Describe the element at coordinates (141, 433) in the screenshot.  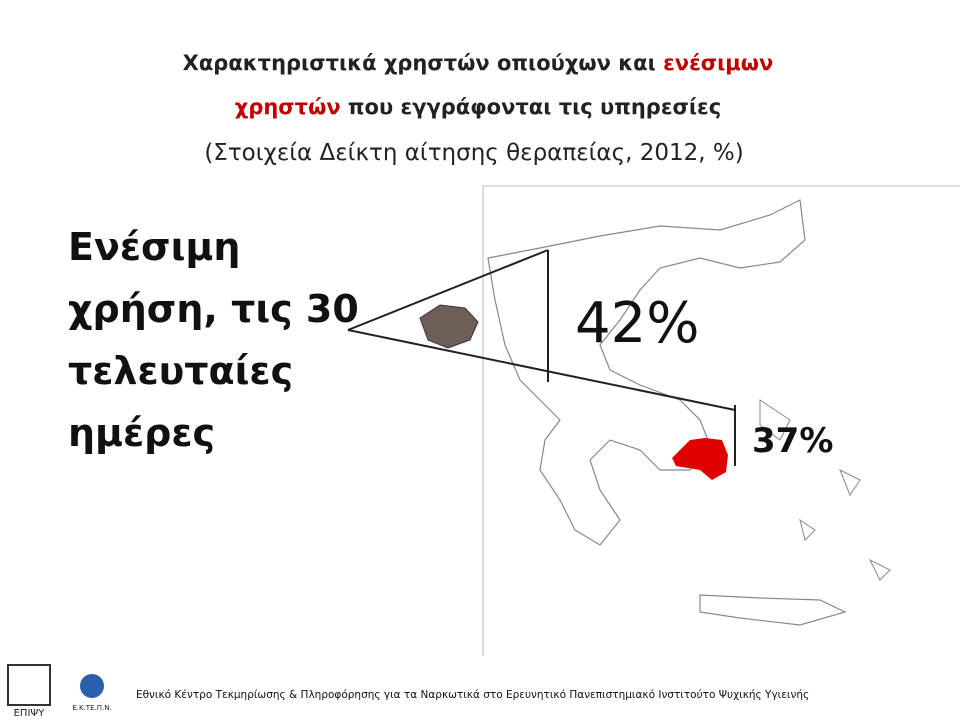
I see `label-line: ημέρες` at that location.